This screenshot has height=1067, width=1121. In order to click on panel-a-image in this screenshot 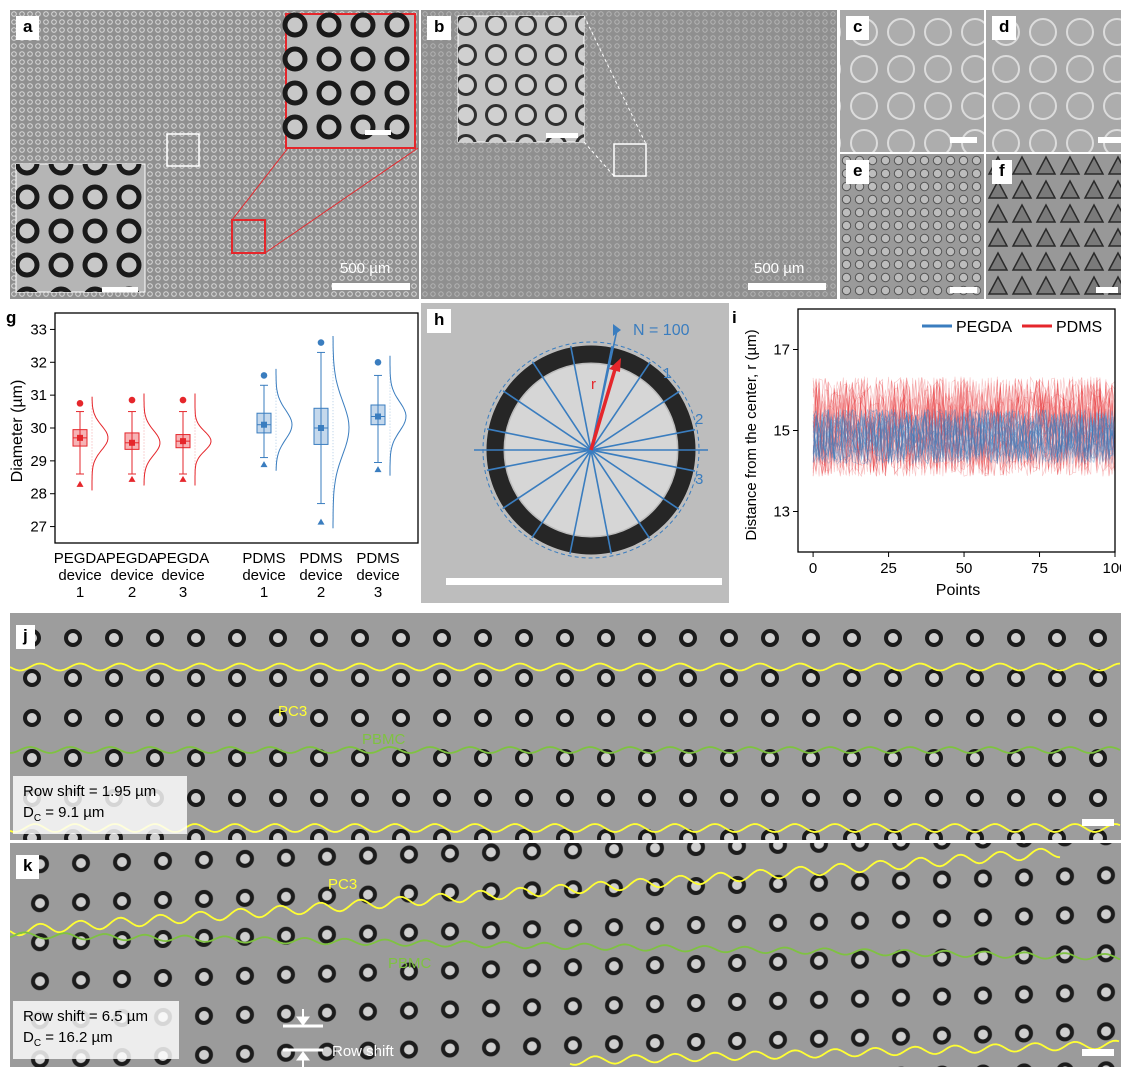, I will do `click(214, 154)`.